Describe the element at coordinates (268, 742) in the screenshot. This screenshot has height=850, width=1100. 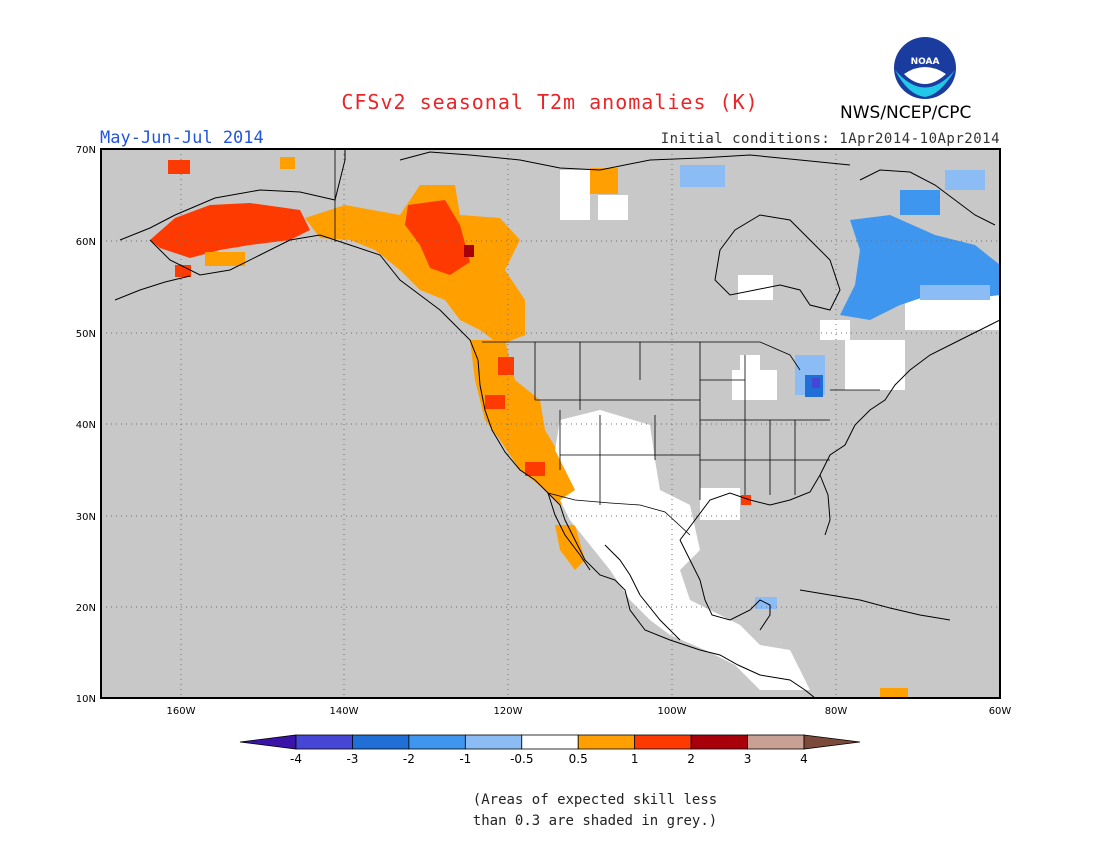
I see `colorbar-end-low` at that location.